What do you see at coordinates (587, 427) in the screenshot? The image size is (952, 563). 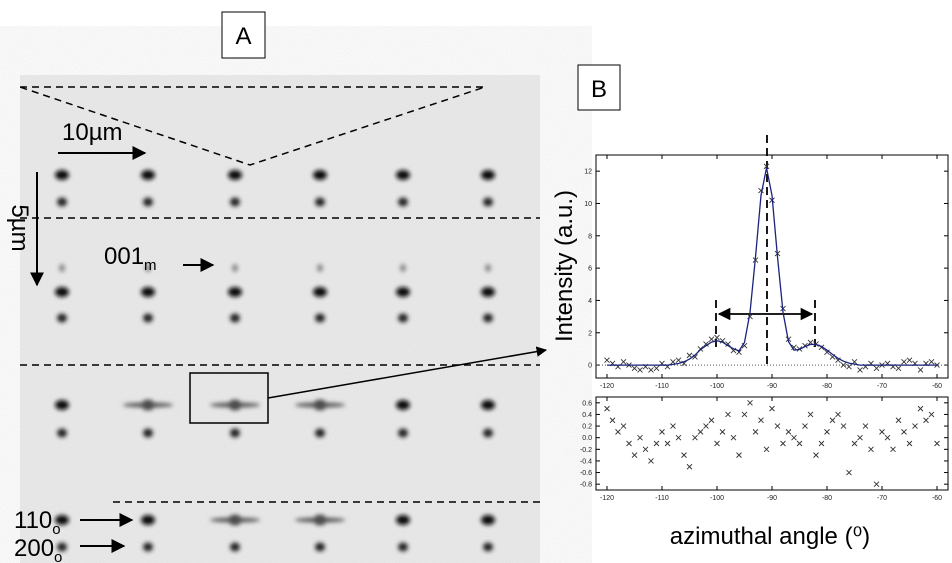 I see `y-tick-label: 0.2` at bounding box center [587, 427].